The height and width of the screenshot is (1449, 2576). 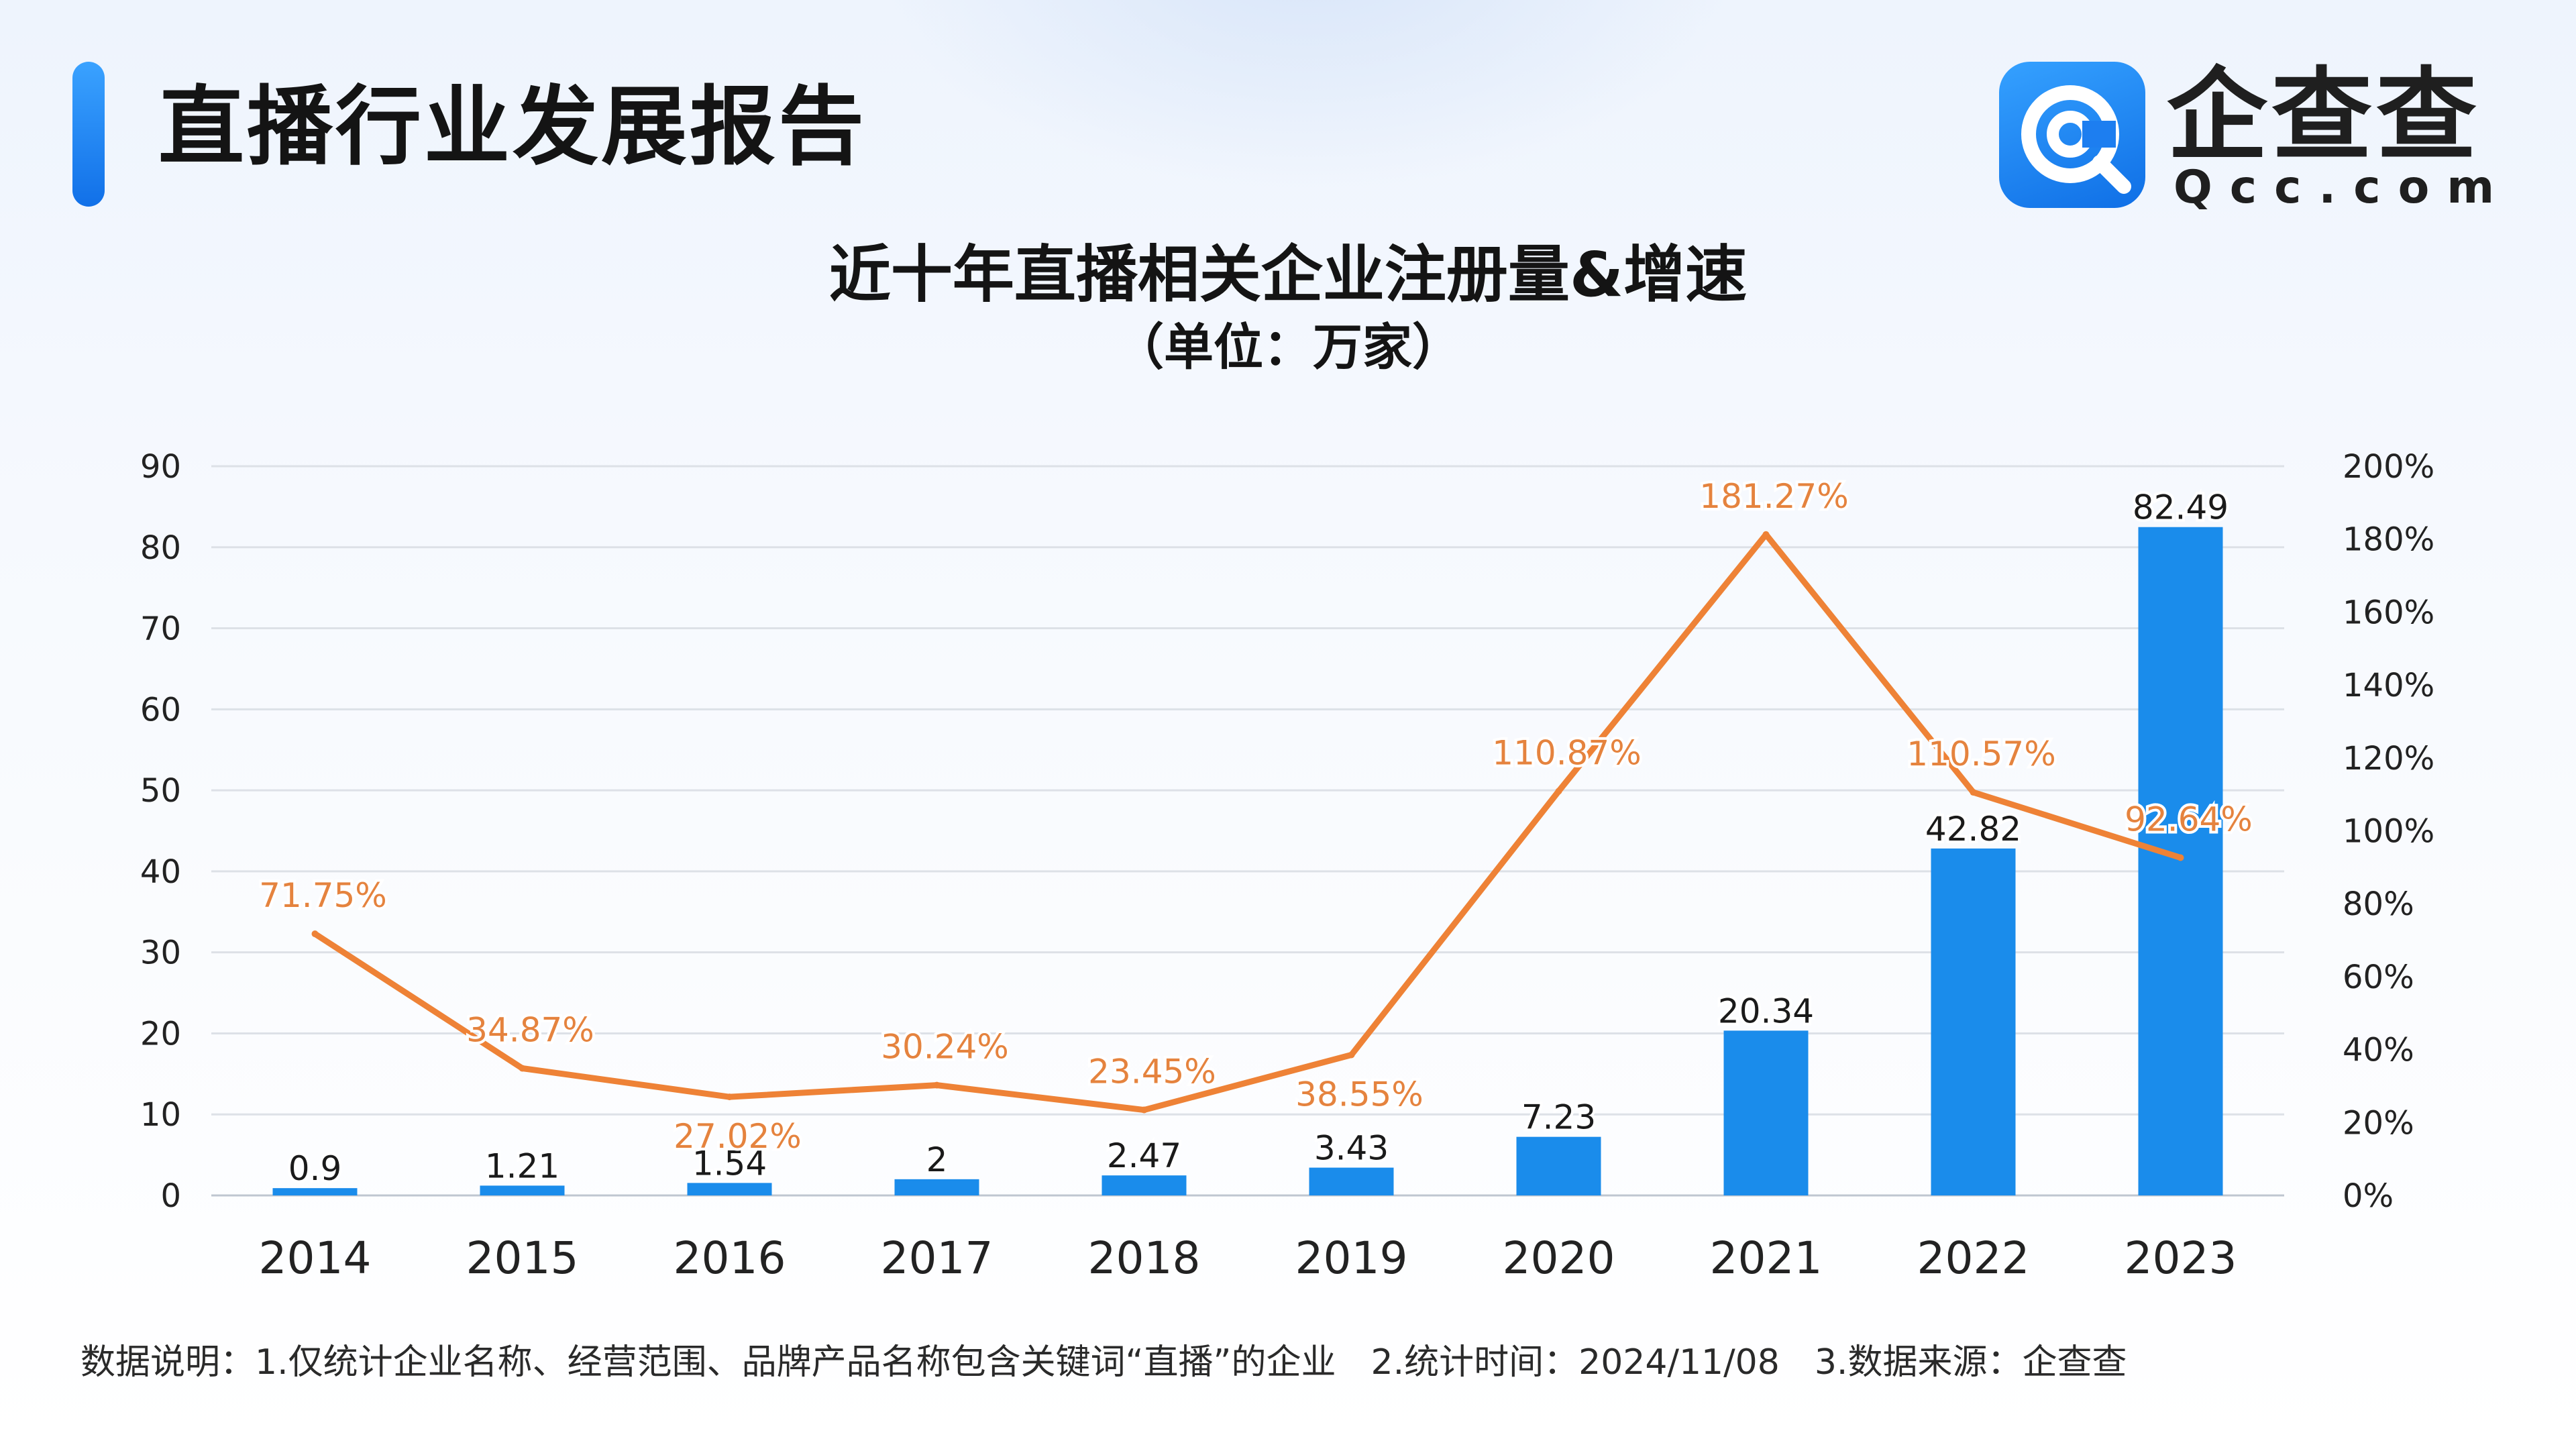 What do you see at coordinates (88, 134) in the screenshot?
I see `title-accent-bar` at bounding box center [88, 134].